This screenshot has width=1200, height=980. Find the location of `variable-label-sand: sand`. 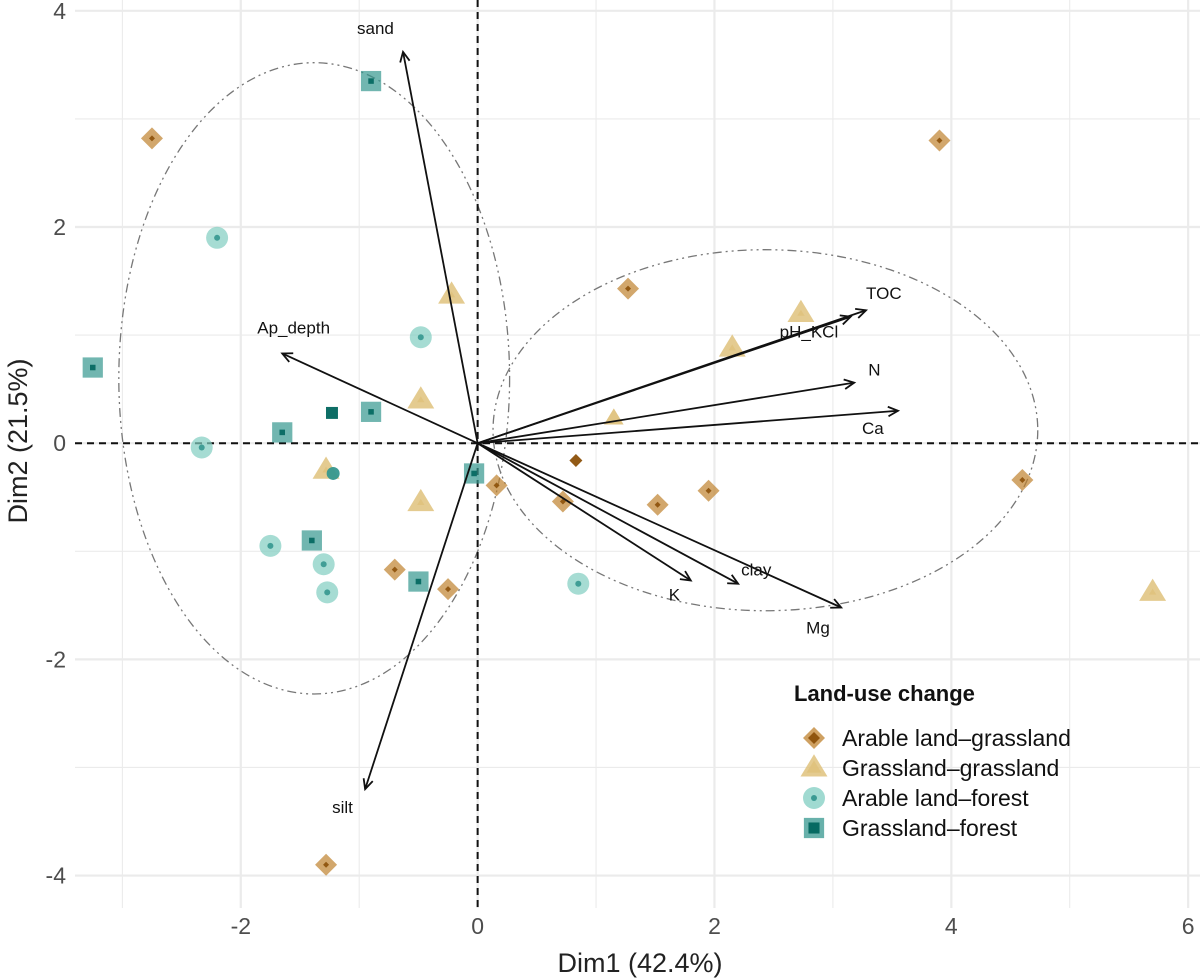

variable-label-sand: sand is located at coordinates (375, 28).